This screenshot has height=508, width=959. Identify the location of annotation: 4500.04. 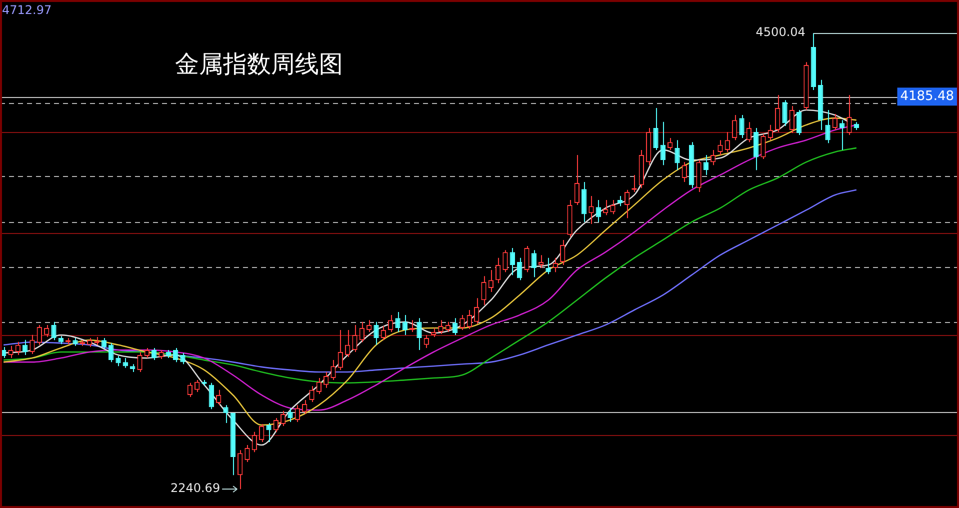
(781, 32).